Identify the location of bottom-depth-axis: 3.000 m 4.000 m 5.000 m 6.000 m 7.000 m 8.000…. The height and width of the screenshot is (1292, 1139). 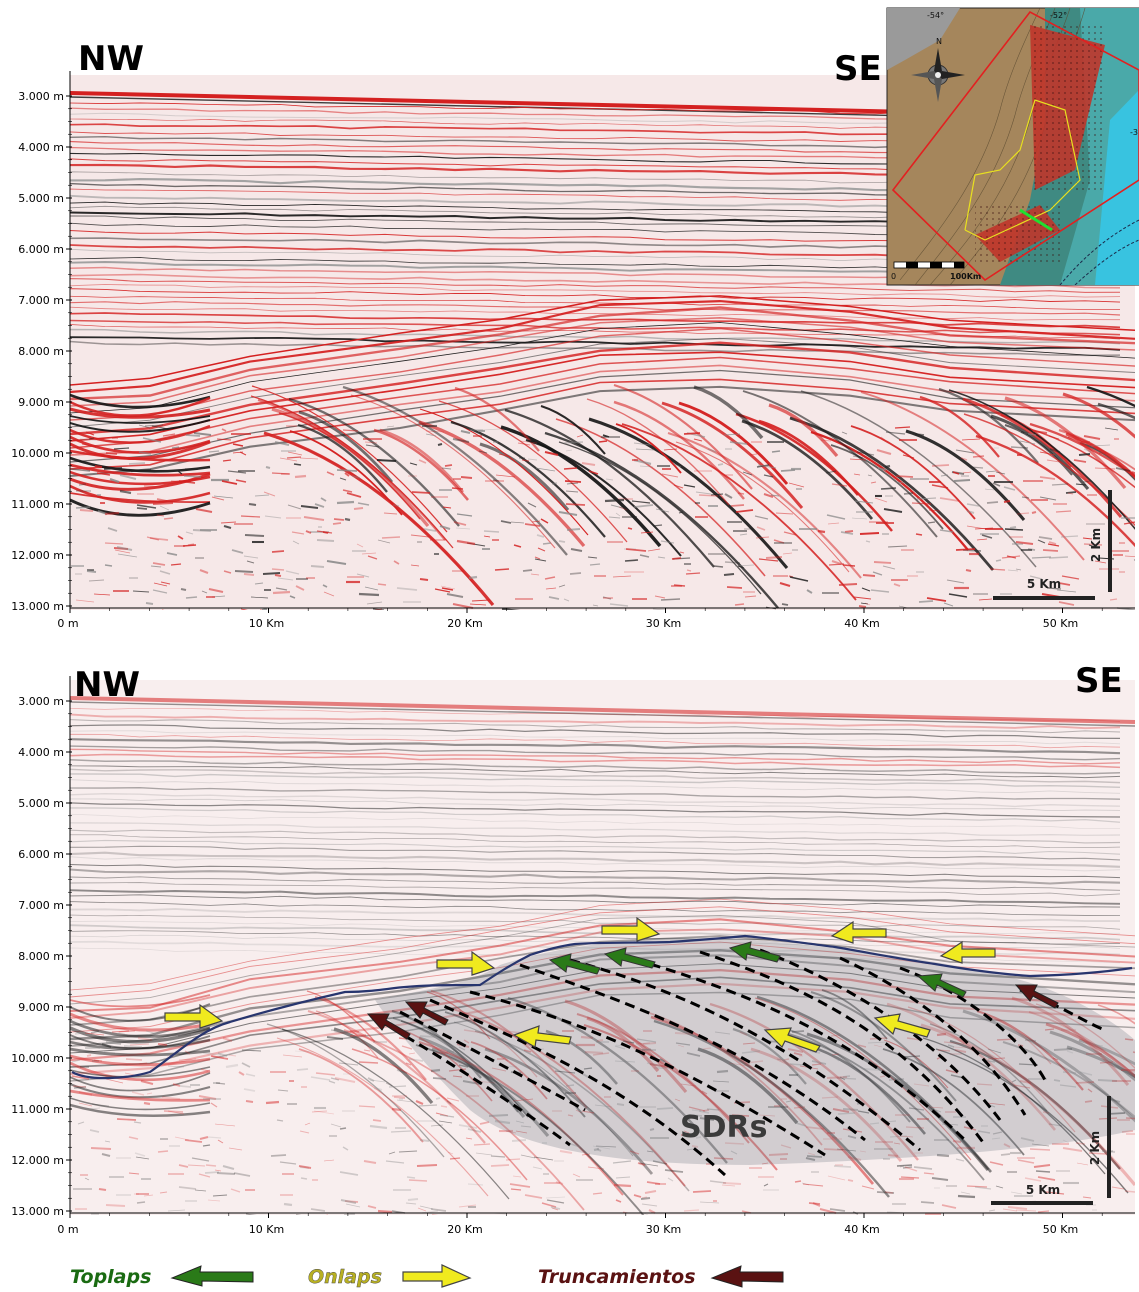
(41, 947).